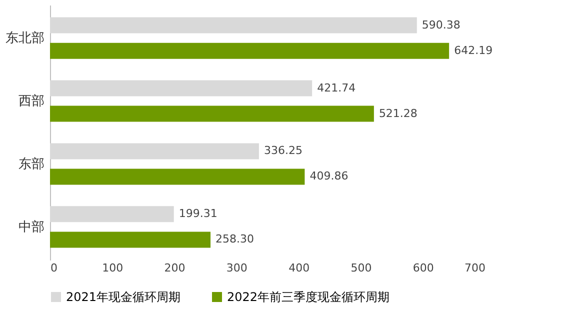 This screenshot has width=576, height=336. What do you see at coordinates (398, 113) in the screenshot?
I see `data-label: 521.28` at bounding box center [398, 113].